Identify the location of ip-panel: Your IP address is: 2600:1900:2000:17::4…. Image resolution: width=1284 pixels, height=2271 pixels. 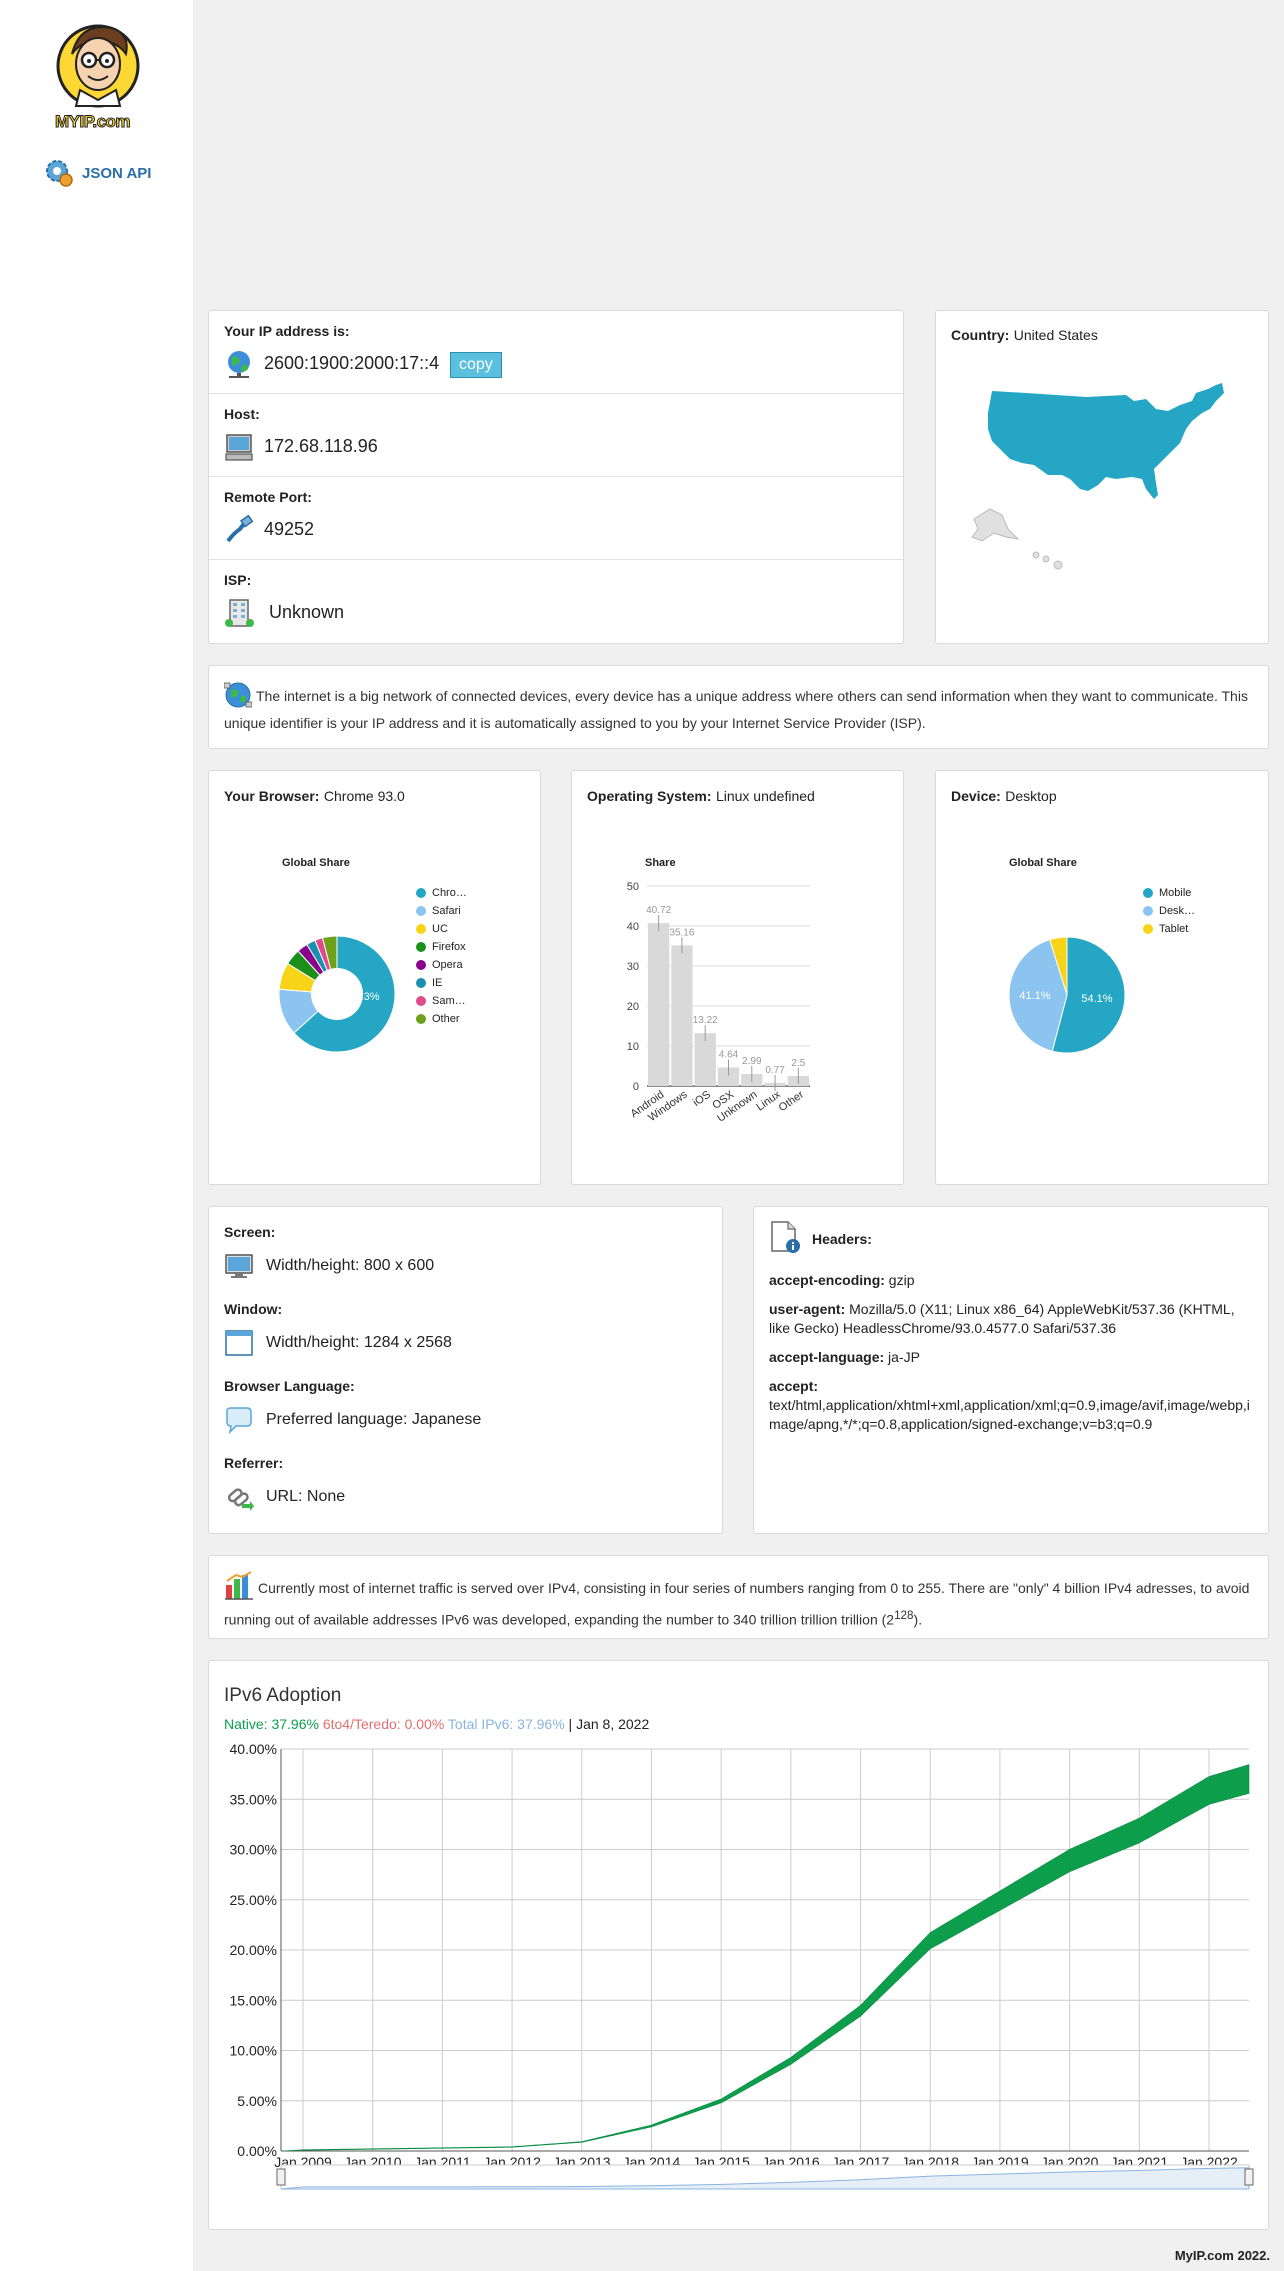
(556, 477).